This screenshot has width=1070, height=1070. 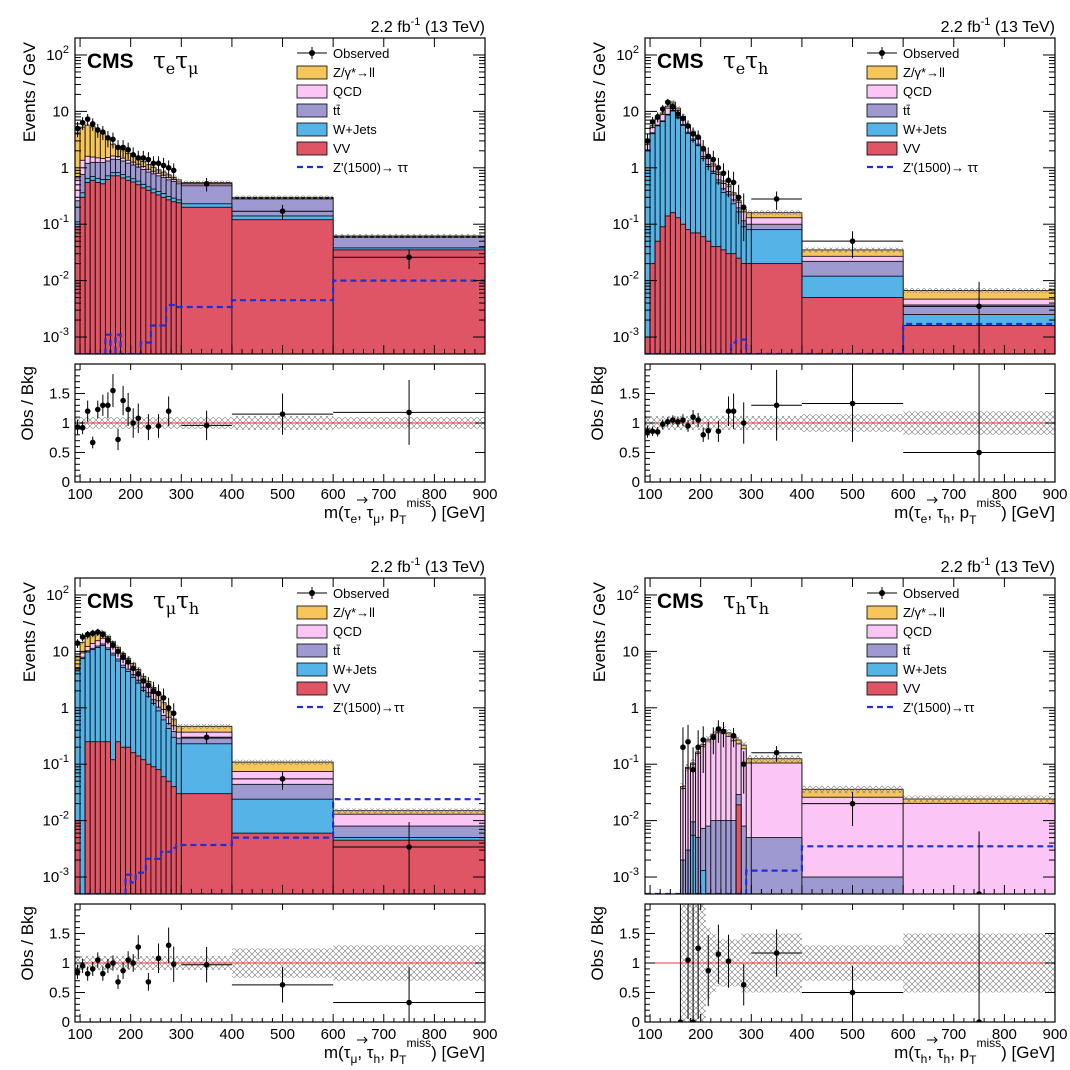 I want to click on x-axis-title-sub: μ, so click(x=353, y=1059).